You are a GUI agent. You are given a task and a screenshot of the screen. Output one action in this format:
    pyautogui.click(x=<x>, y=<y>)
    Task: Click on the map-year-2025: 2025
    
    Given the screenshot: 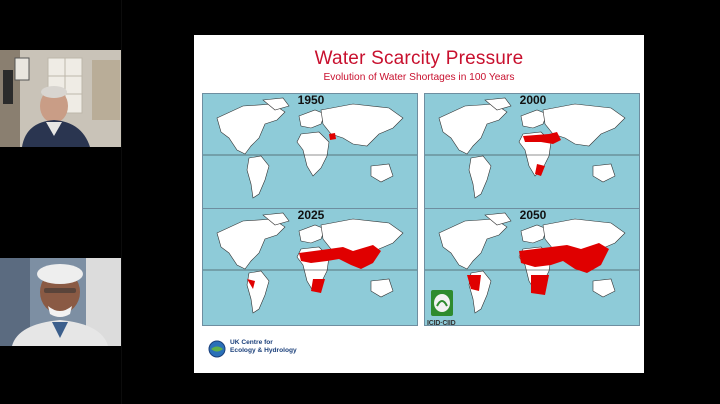 What is the action you would take?
    pyautogui.click(x=311, y=215)
    